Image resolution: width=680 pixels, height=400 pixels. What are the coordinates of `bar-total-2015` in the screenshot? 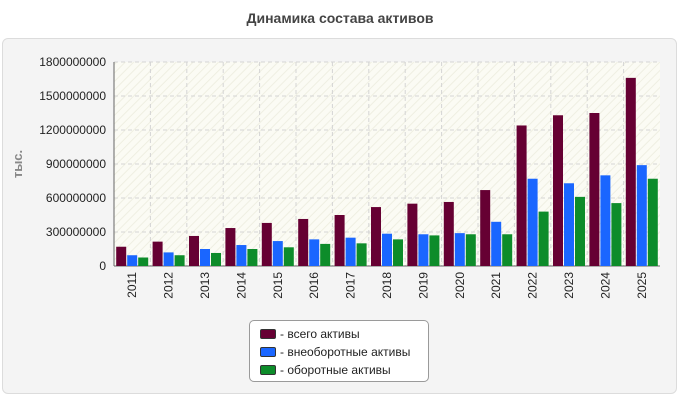 It's located at (266, 244).